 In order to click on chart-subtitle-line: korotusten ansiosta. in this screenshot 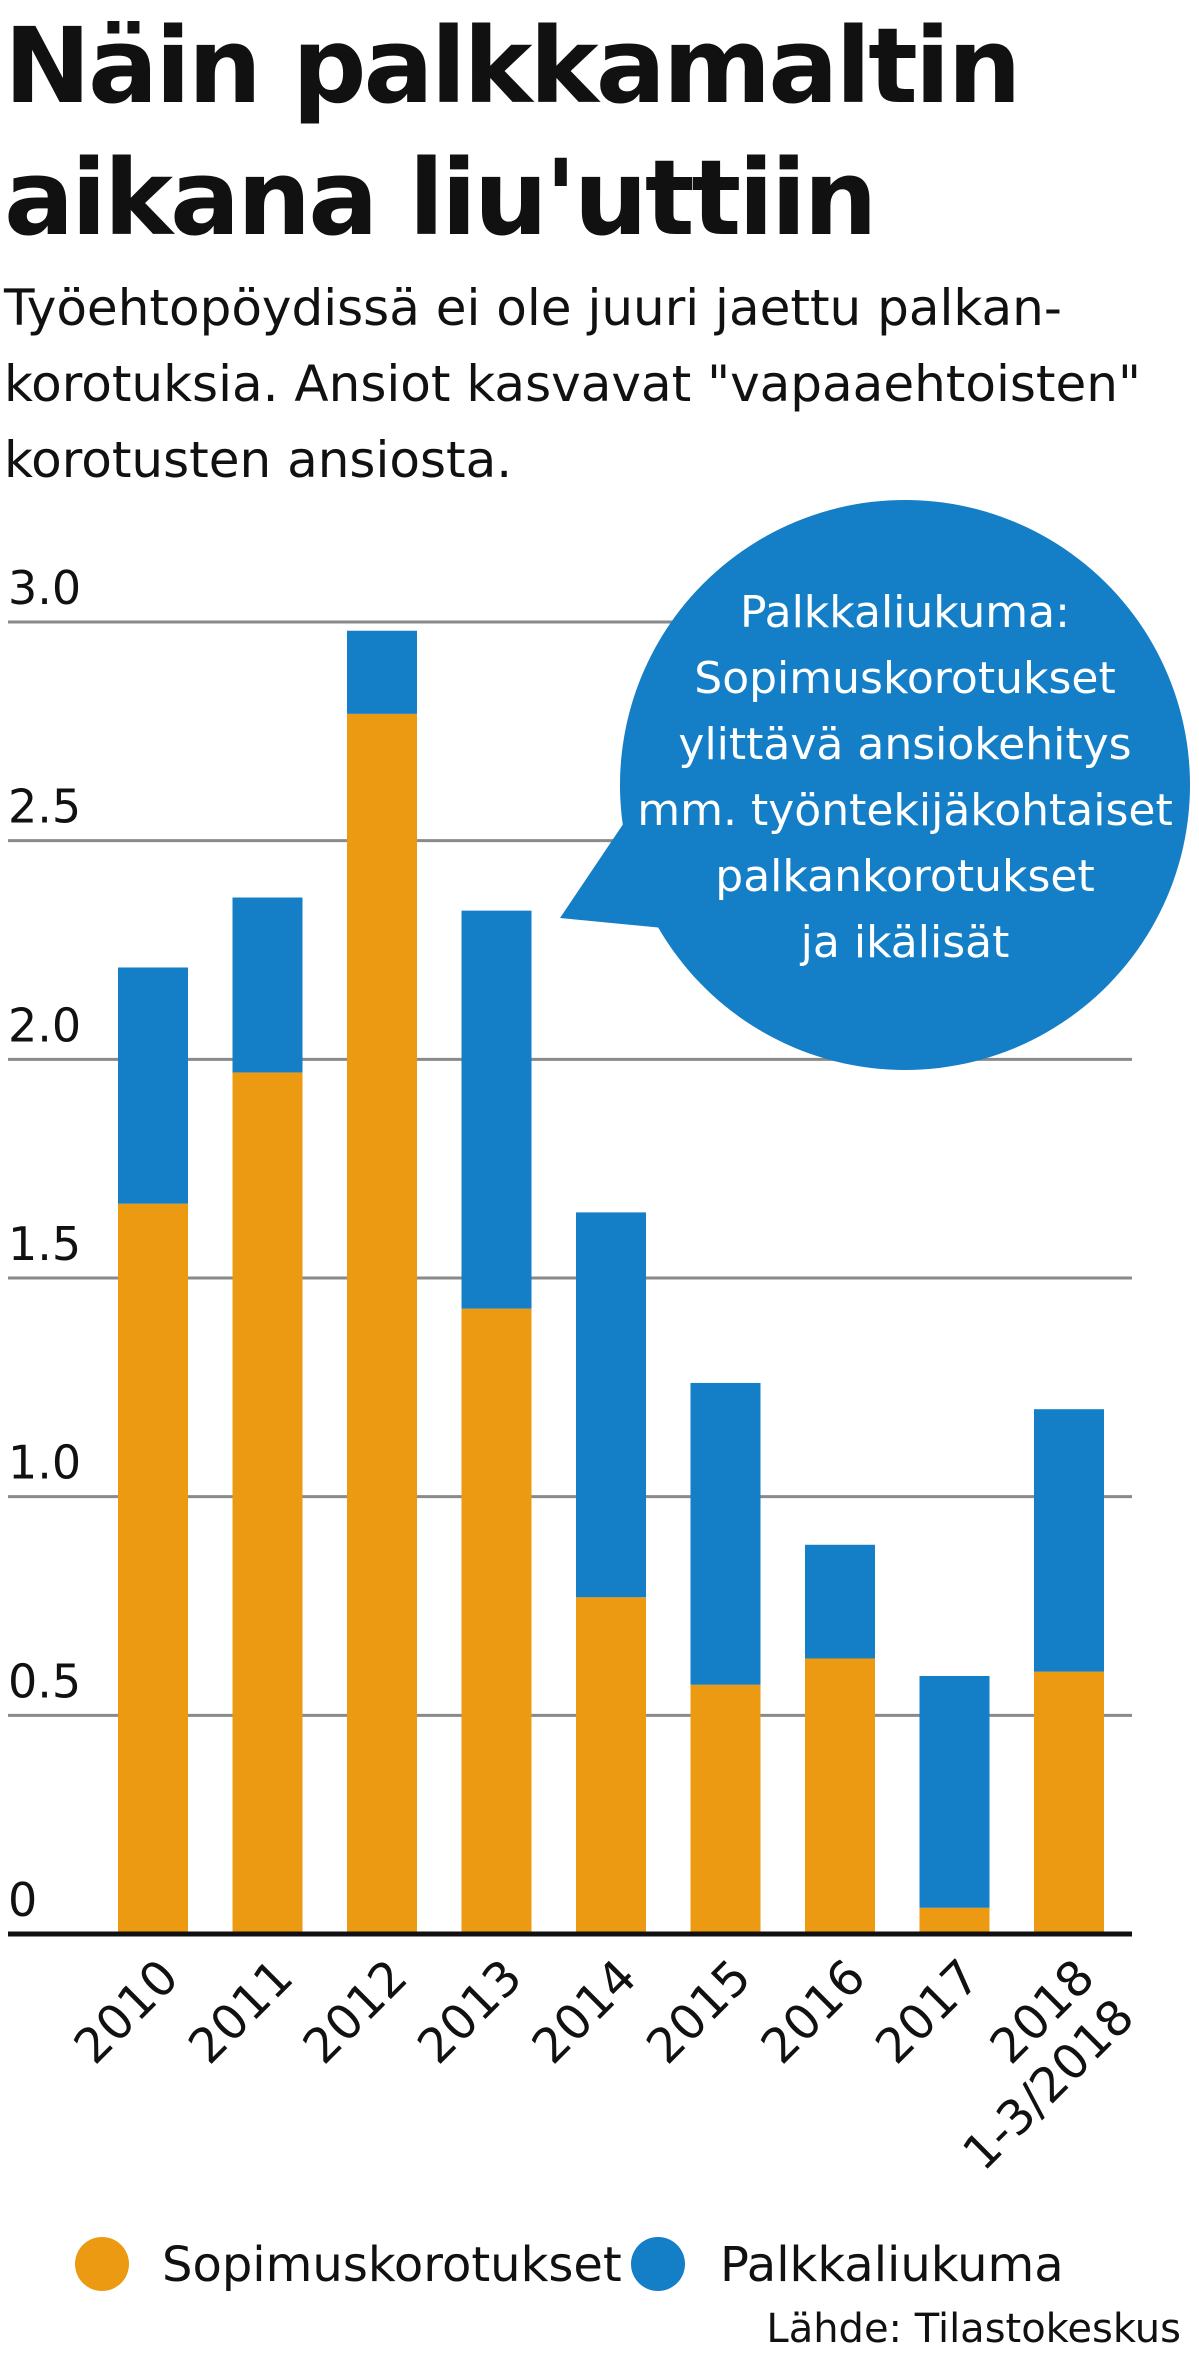, I will do `click(258, 460)`.